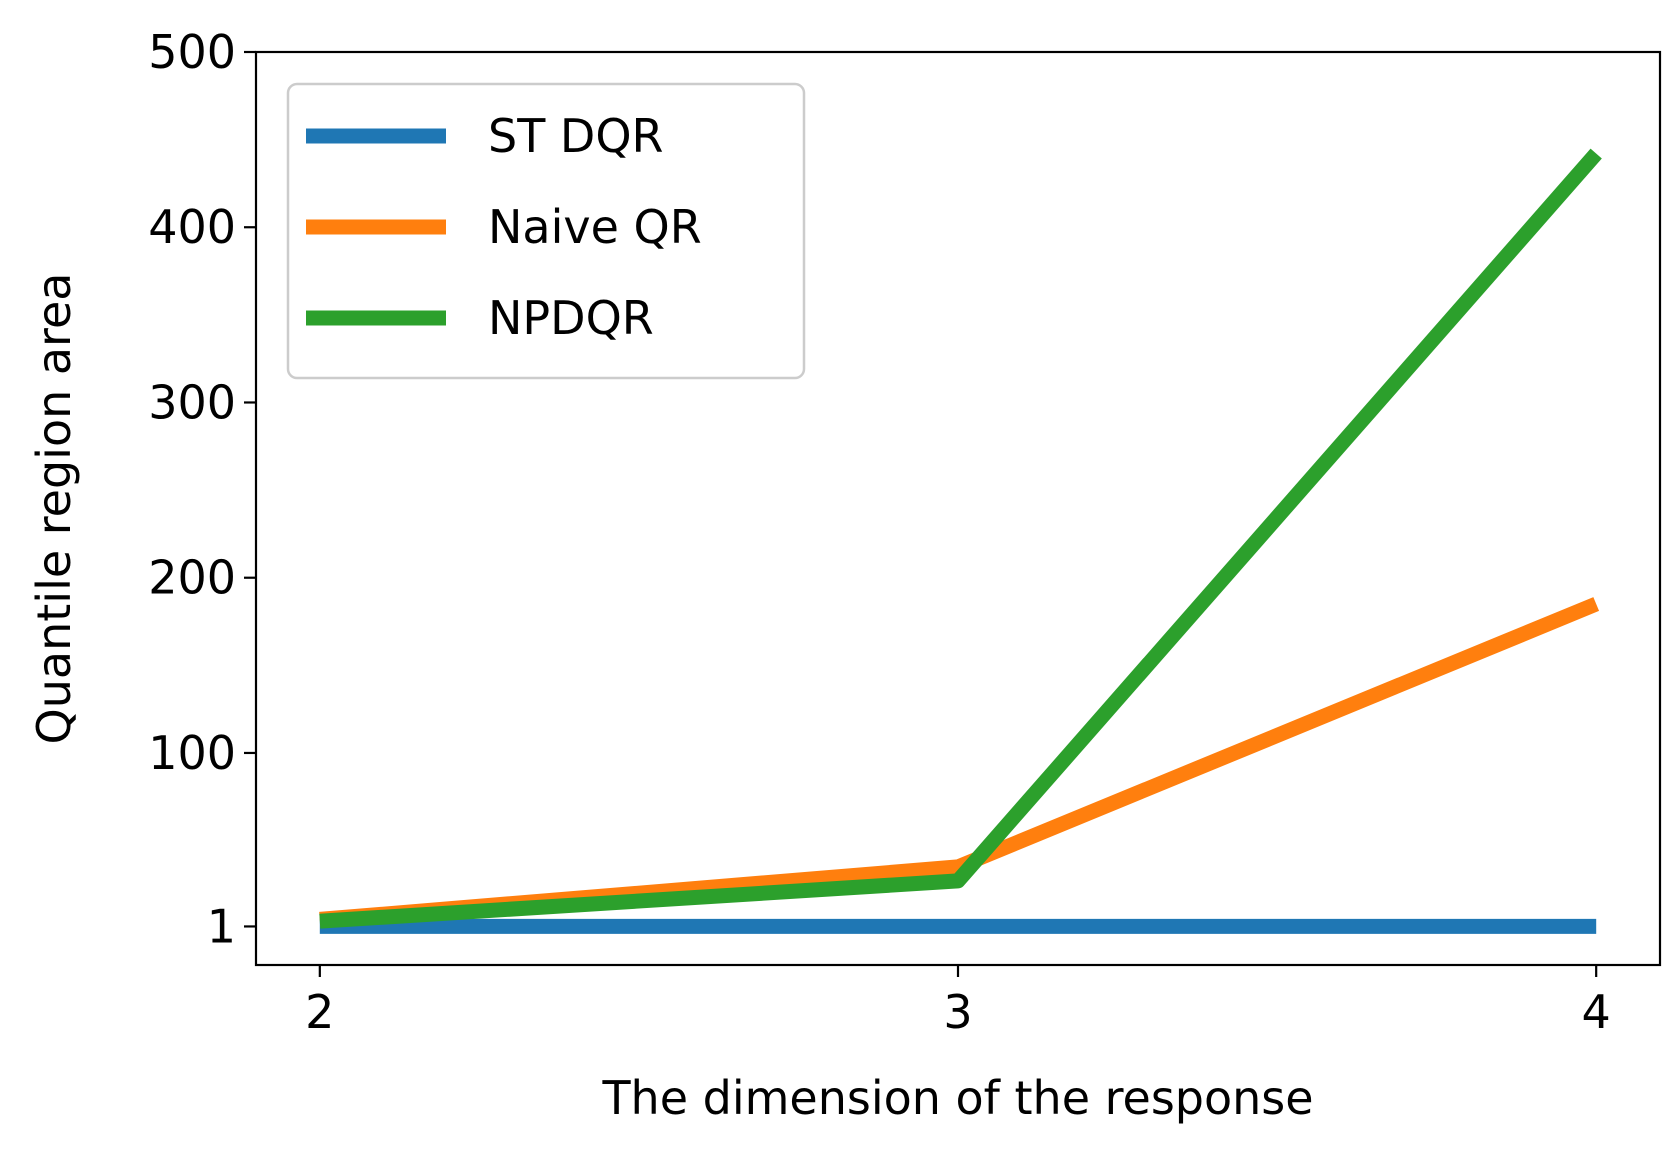 Image resolution: width=1680 pixels, height=1155 pixels. I want to click on legend-frame, so click(546, 231).